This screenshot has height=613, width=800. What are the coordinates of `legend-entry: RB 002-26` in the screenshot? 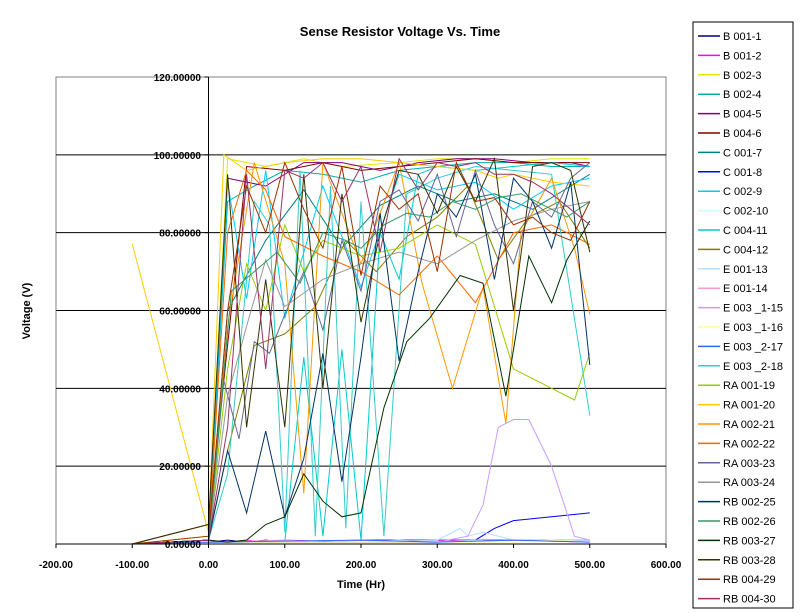 It's located at (749, 522).